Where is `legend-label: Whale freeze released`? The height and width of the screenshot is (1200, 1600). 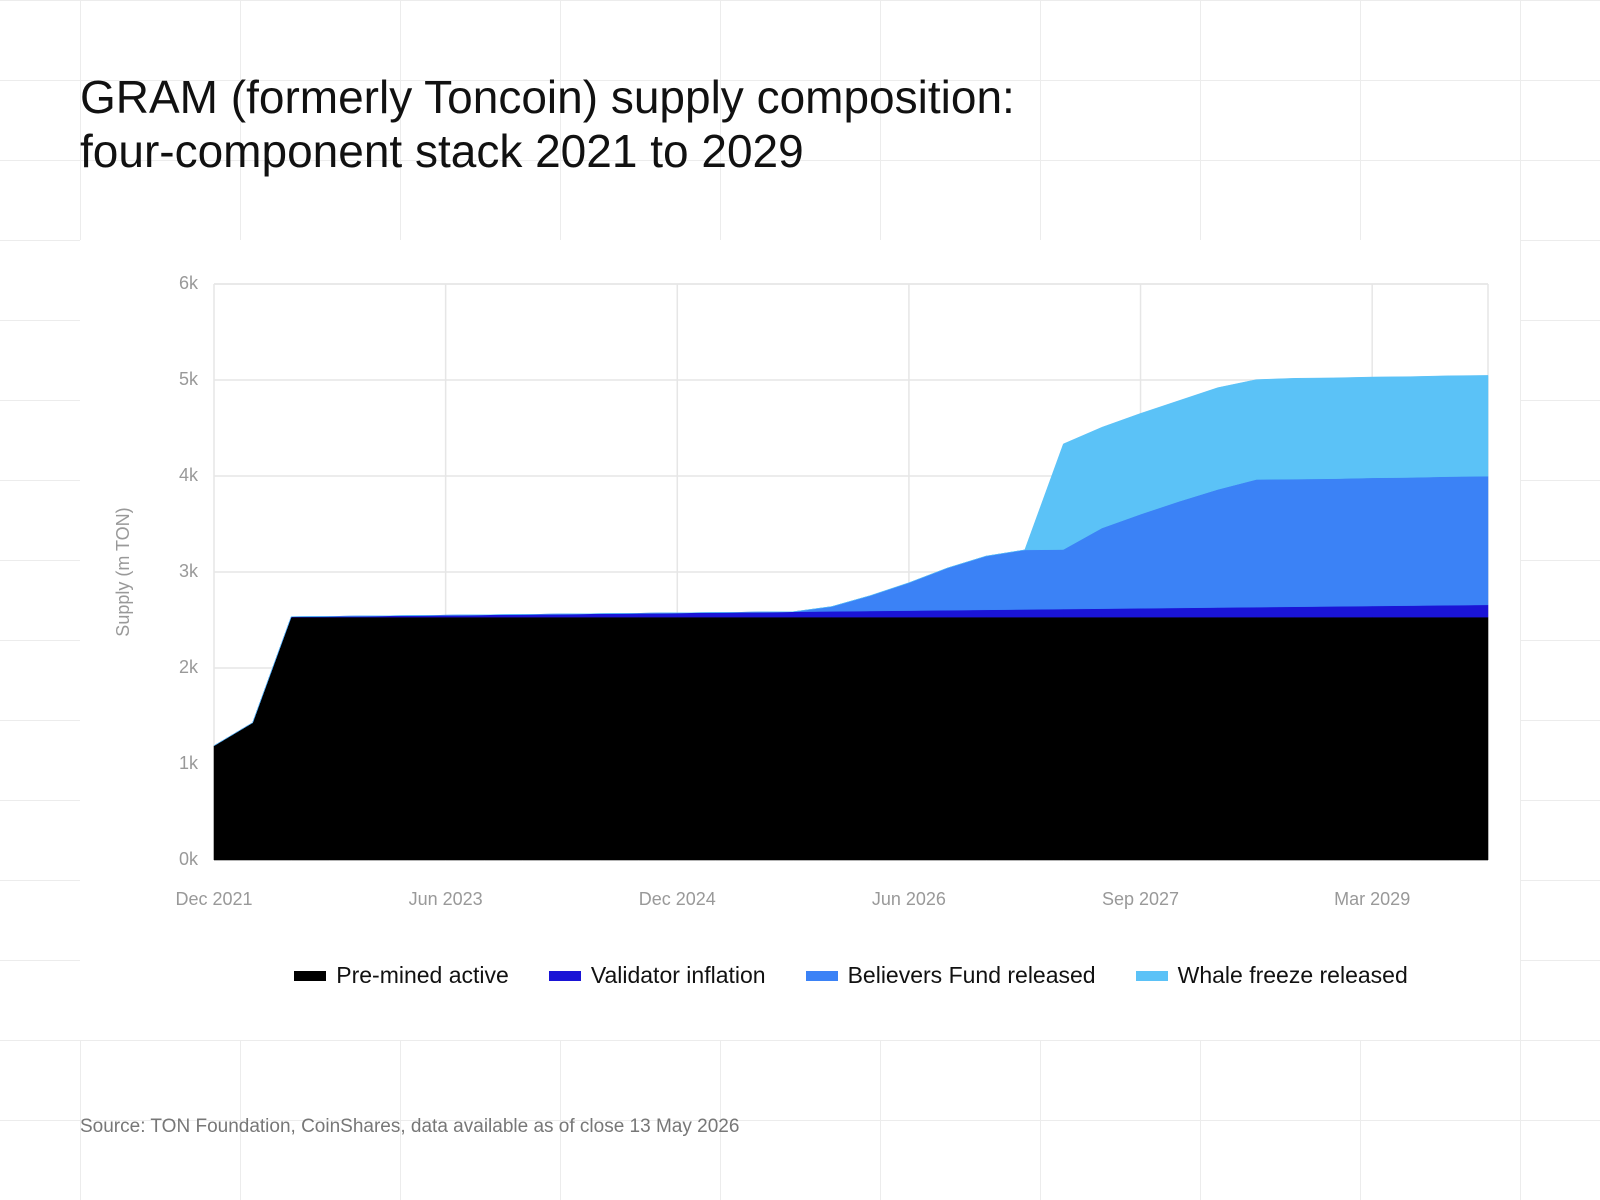 legend-label: Whale freeze released is located at coordinates (1292, 975).